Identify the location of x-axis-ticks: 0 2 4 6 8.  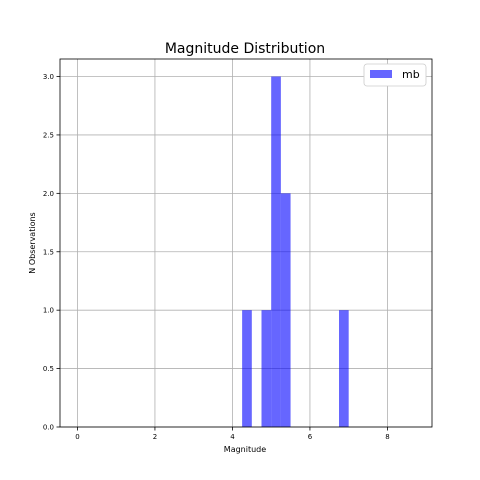
(232, 434).